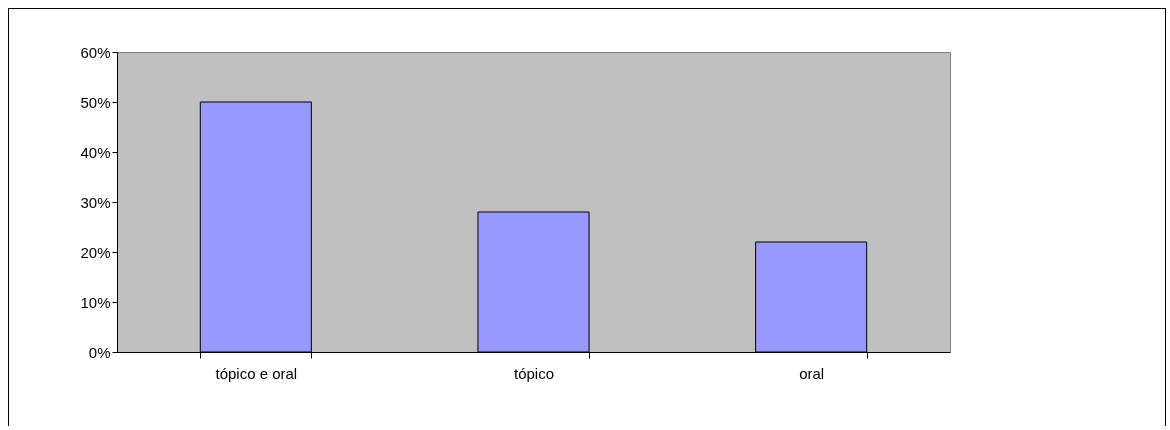  Describe the element at coordinates (95, 302) in the screenshot. I see `y-tick-label: 10%` at that location.